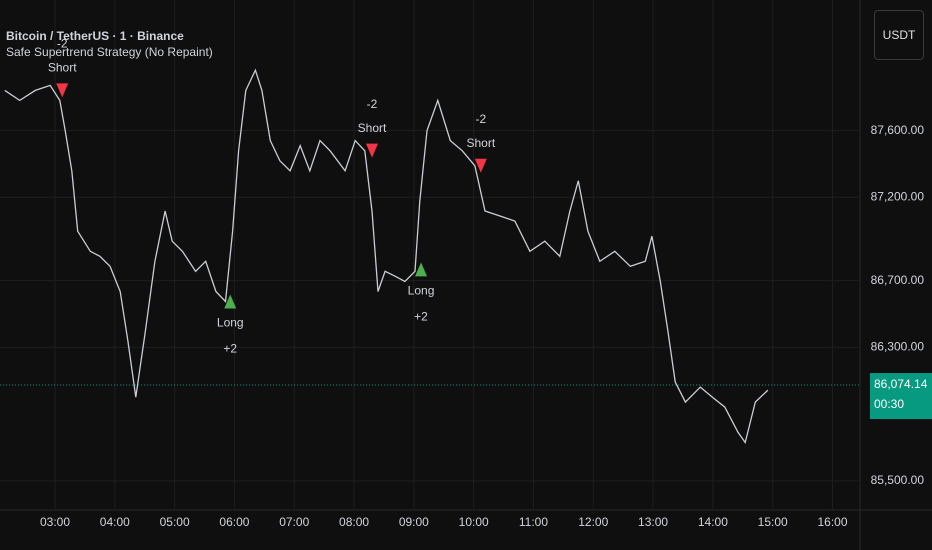 Image resolution: width=932 pixels, height=550 pixels. I want to click on y-tick-label: 87,600.00, so click(898, 130).